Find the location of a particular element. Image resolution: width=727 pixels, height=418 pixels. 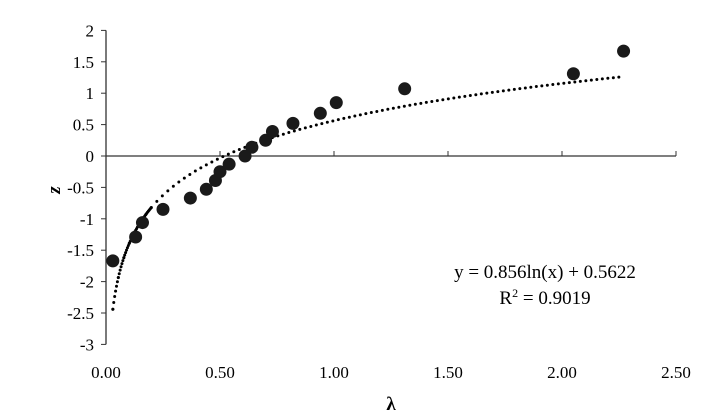

y-tick-label: -2.5 is located at coordinates (80, 313).